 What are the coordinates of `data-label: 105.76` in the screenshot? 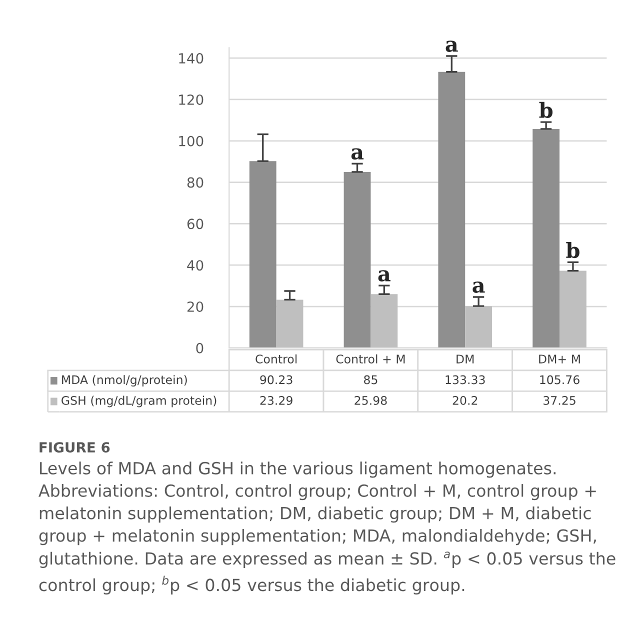 It's located at (560, 379).